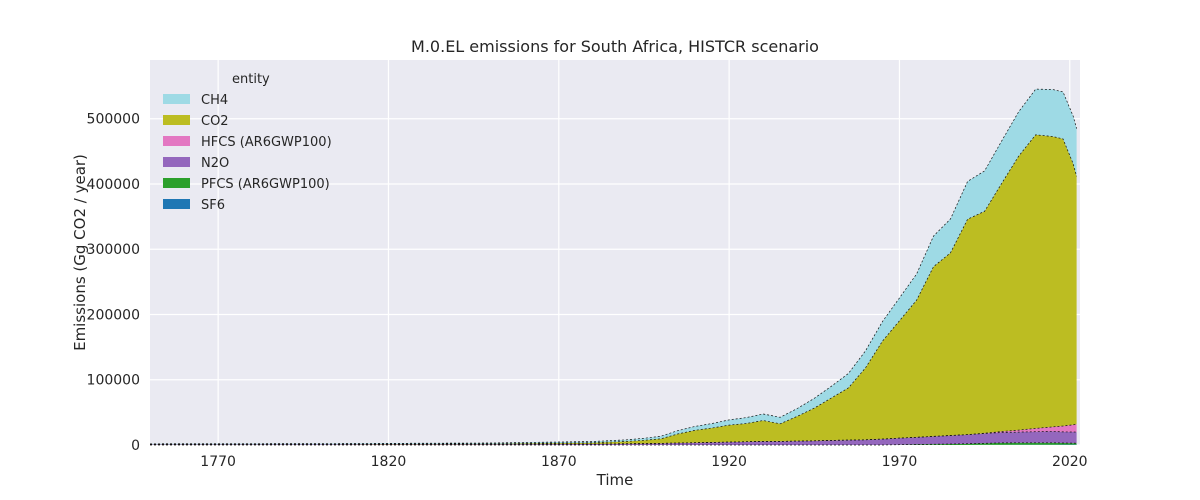 Image resolution: width=1200 pixels, height=500 pixels. What do you see at coordinates (1070, 462) in the screenshot?
I see `x-tick-label: 2020` at bounding box center [1070, 462].